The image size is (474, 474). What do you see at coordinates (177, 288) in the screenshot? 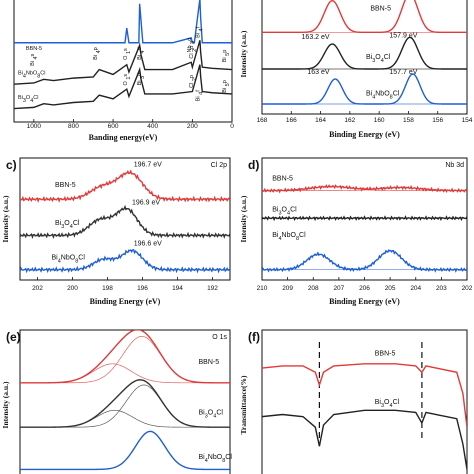
I see `x-tick-label: 194` at bounding box center [177, 288].